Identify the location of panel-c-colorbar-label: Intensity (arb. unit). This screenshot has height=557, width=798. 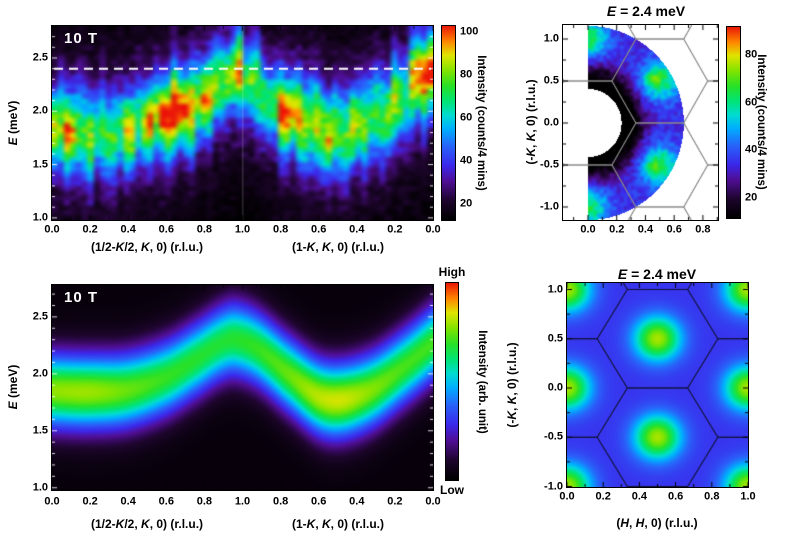
(481, 382).